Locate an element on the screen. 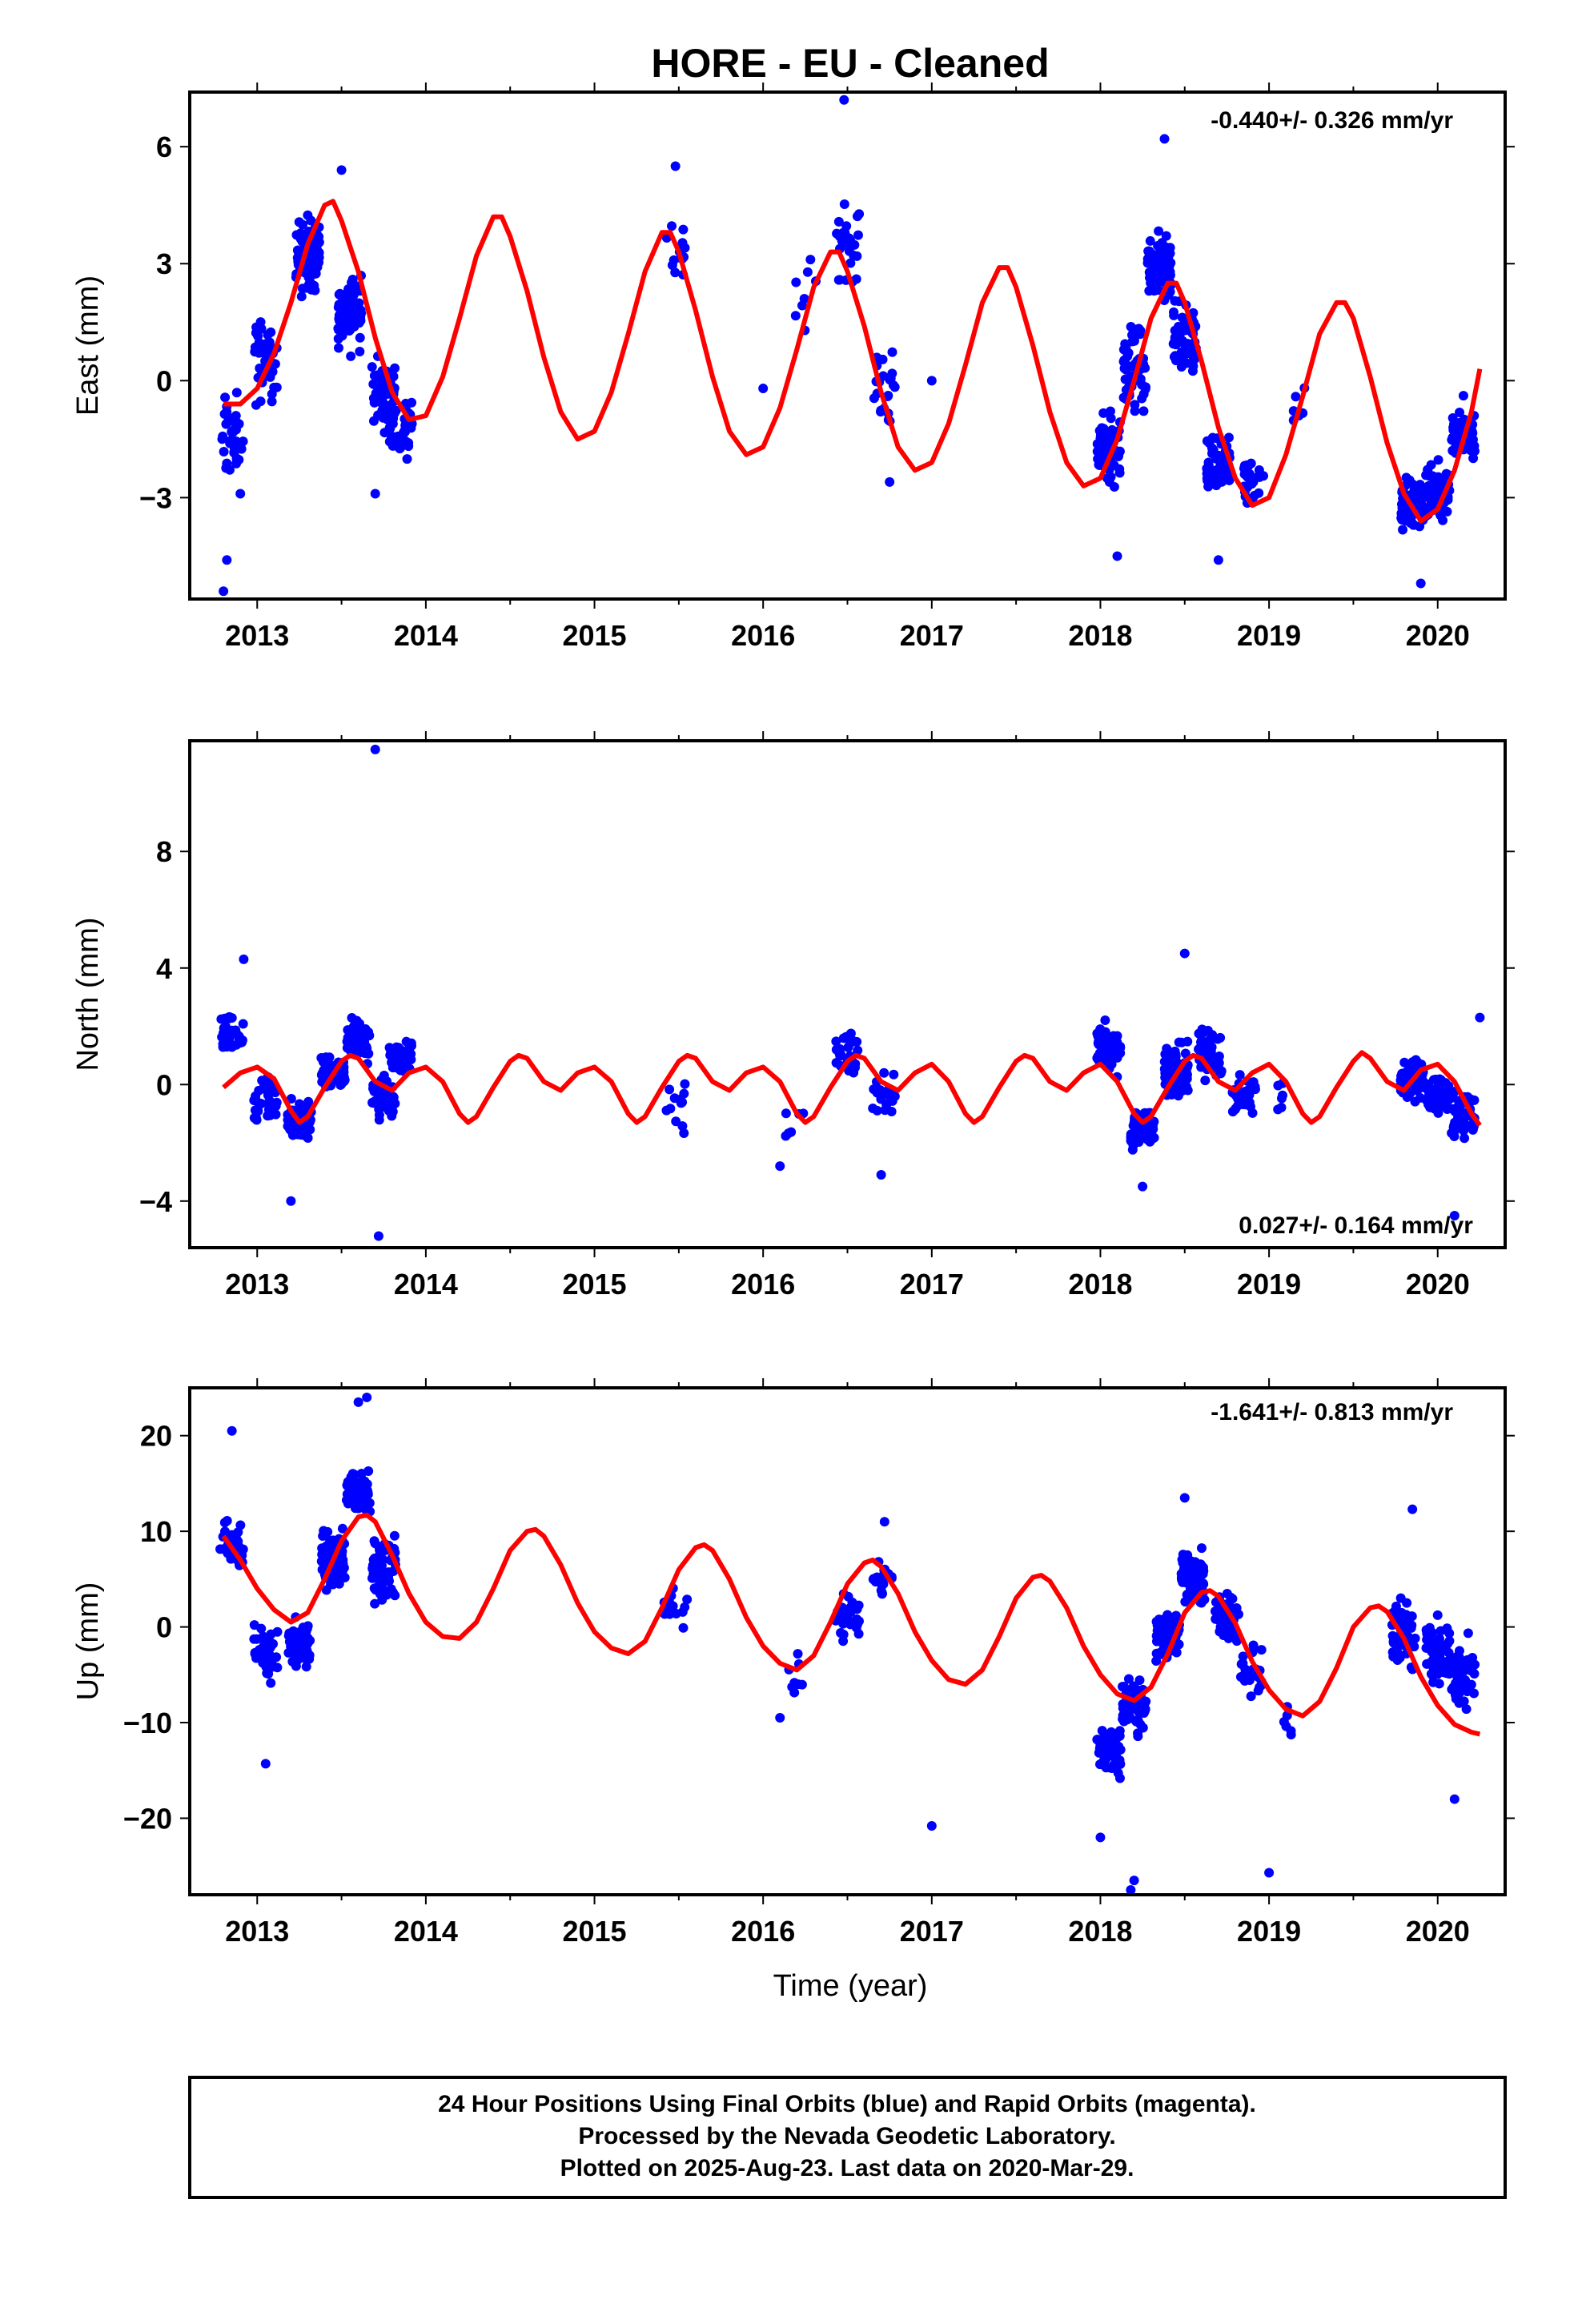  y-tick-label: 0 is located at coordinates (164, 1627).